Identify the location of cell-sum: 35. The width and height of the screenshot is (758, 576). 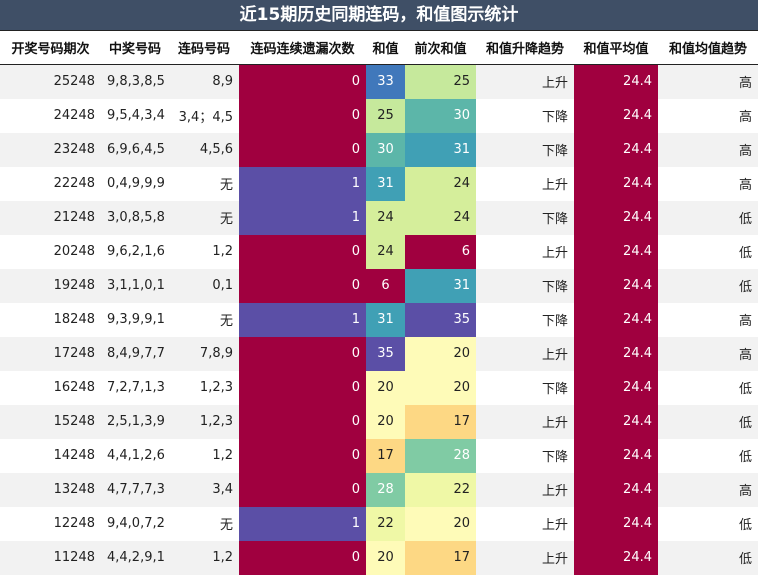
(385, 353).